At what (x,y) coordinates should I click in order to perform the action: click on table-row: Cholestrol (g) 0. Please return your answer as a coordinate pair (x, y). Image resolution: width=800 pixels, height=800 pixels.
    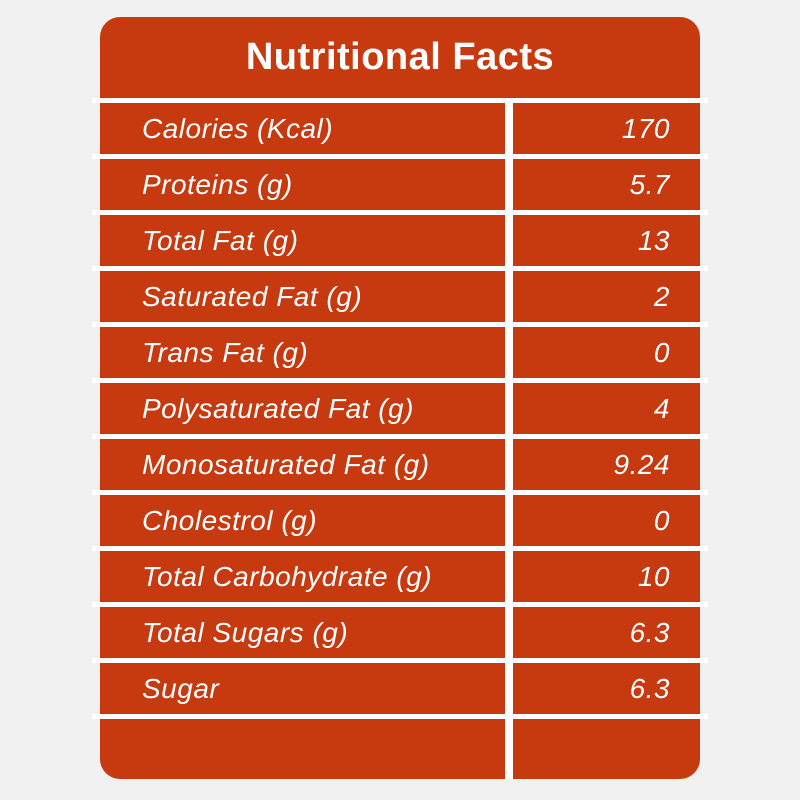
    Looking at the image, I should click on (400, 520).